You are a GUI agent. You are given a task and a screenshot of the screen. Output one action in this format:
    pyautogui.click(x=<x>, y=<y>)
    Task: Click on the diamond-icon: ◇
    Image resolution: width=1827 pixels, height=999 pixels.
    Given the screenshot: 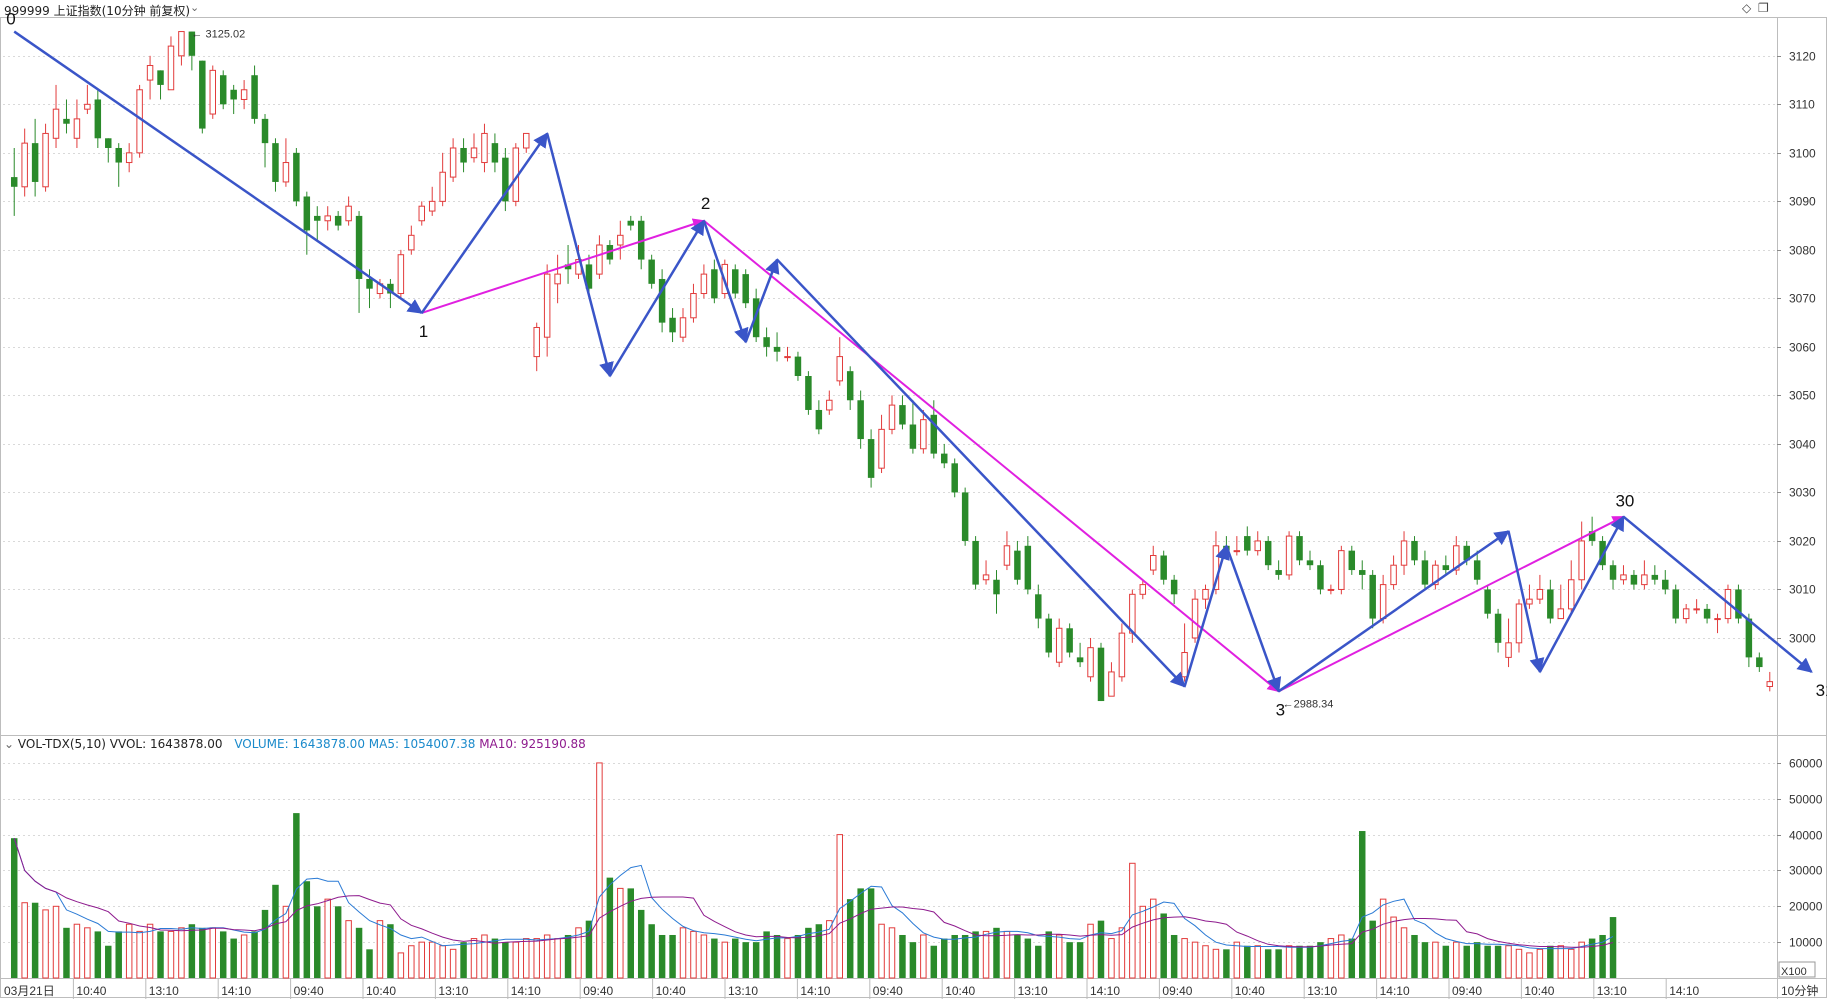 What is the action you would take?
    pyautogui.click(x=1747, y=8)
    